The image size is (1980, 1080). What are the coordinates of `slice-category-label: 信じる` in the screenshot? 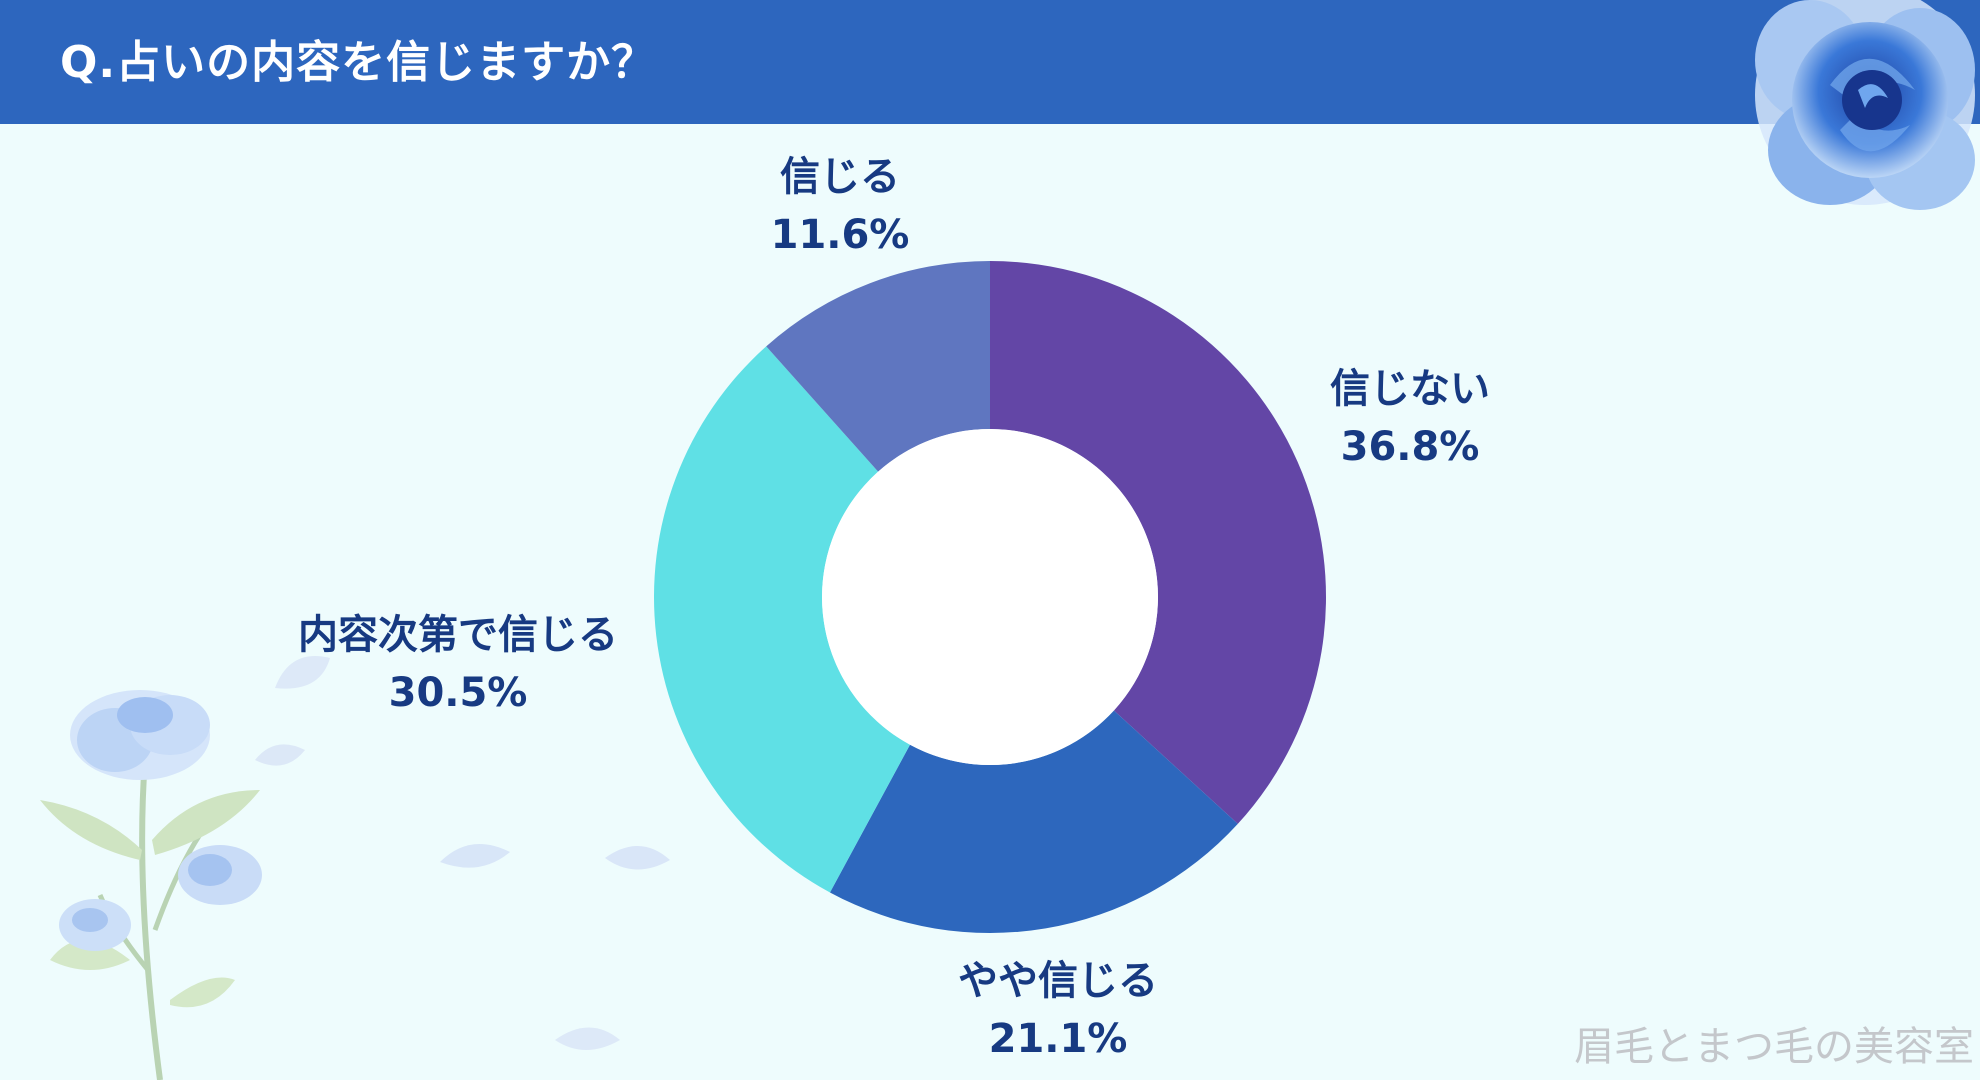 It's located at (840, 177).